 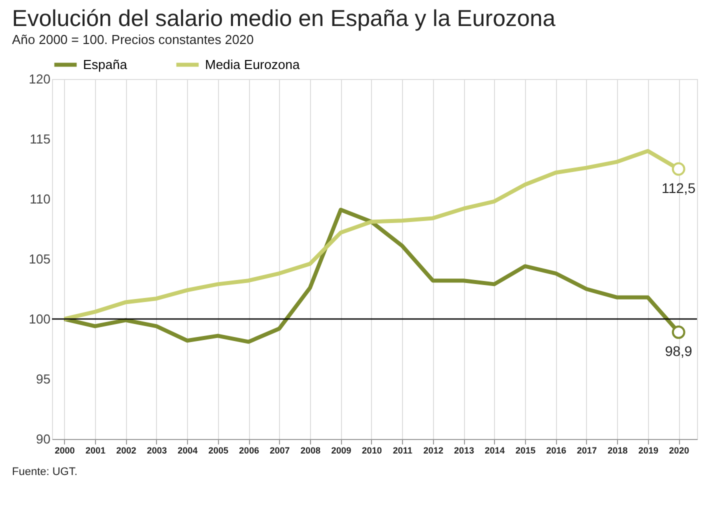 What do you see at coordinates (39, 319) in the screenshot?
I see `y-tick-label: 100` at bounding box center [39, 319].